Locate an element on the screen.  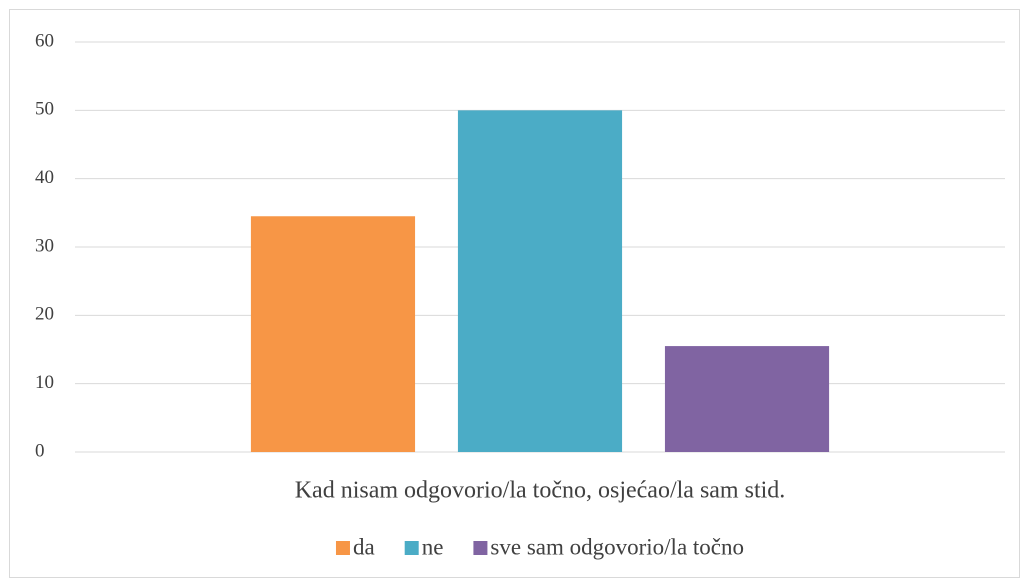
legend-label: da is located at coordinates (364, 546).